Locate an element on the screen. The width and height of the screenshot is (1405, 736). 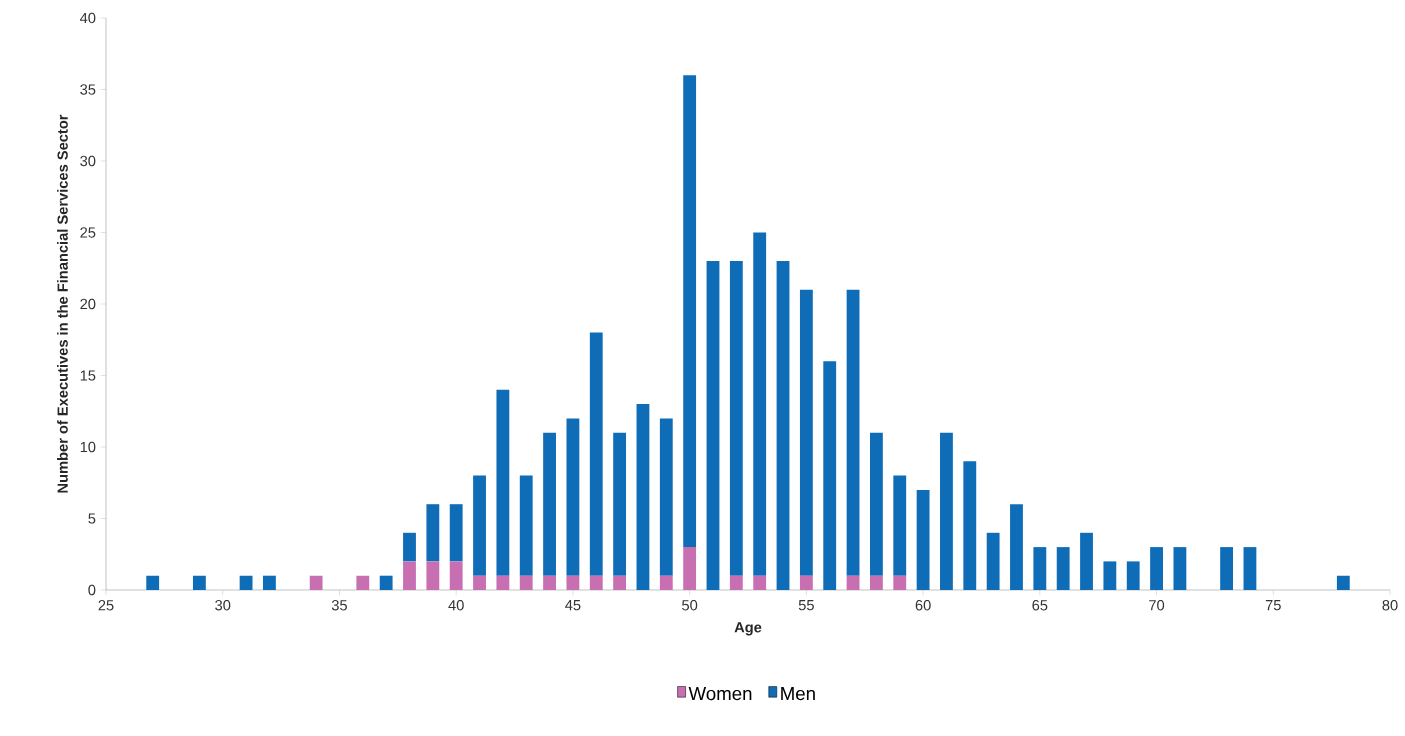
x-tick-label: 75 is located at coordinates (1273, 605).